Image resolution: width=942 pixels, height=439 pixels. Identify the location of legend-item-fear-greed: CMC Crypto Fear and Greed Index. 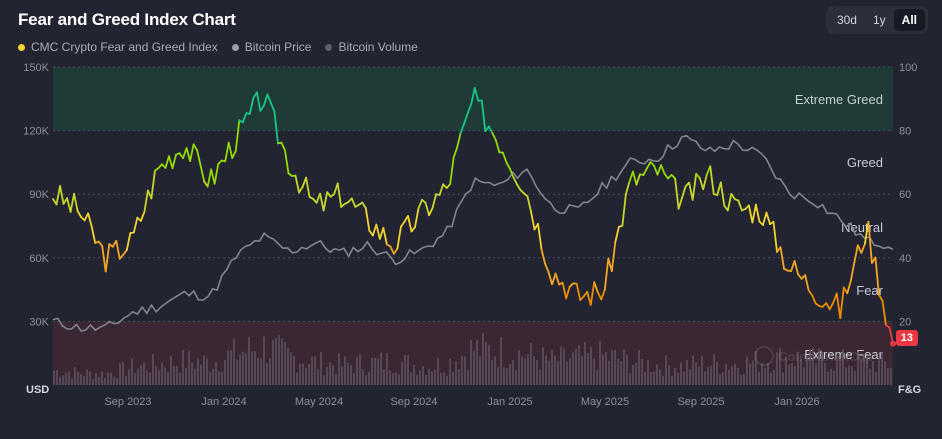
(118, 47).